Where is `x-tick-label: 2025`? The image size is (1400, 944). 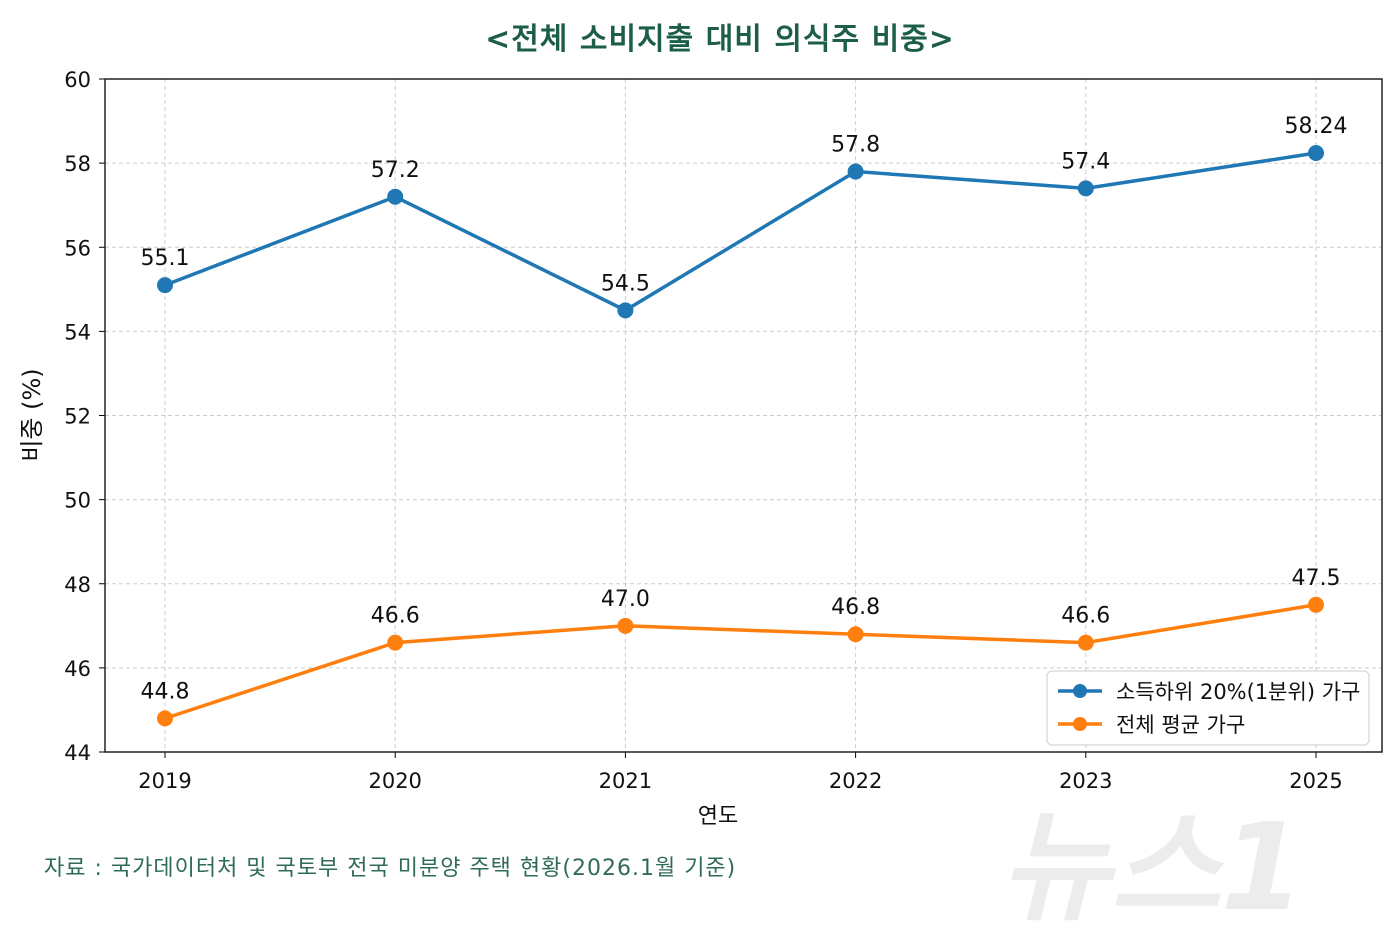 x-tick-label: 2025 is located at coordinates (1315, 781).